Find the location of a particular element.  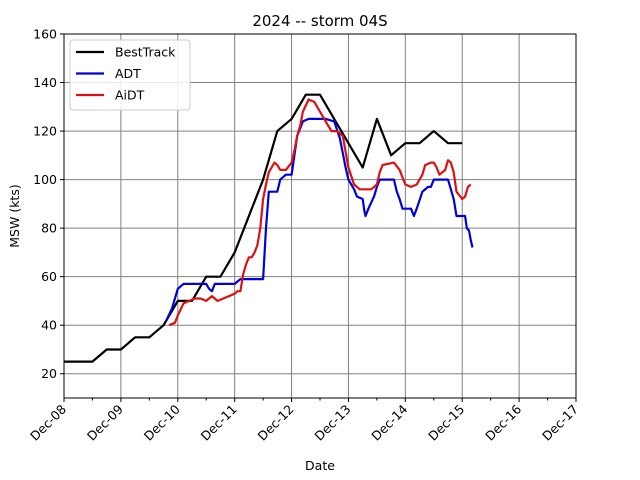

x-axis-title: Date is located at coordinates (320, 465).